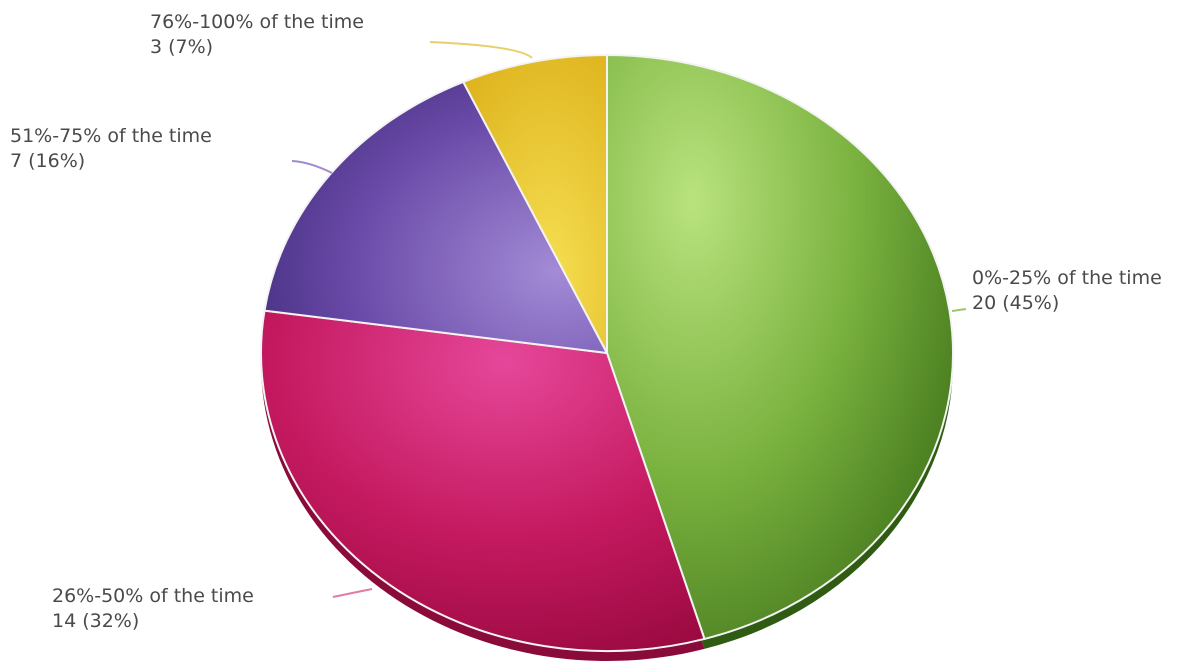 This screenshot has width=1202, height=664. Describe the element at coordinates (1016, 303) in the screenshot. I see `slice-value-label: 20 (45%)` at that location.